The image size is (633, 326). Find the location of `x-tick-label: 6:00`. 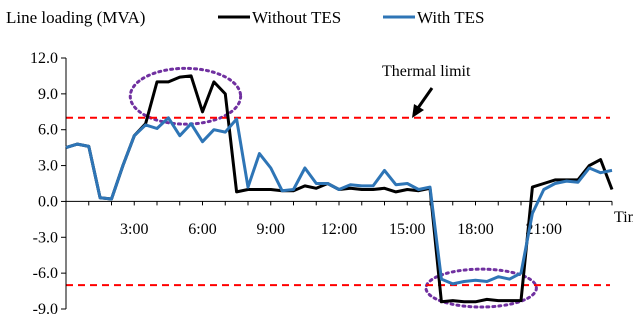

x-tick-label: 6:00 is located at coordinates (202, 229).